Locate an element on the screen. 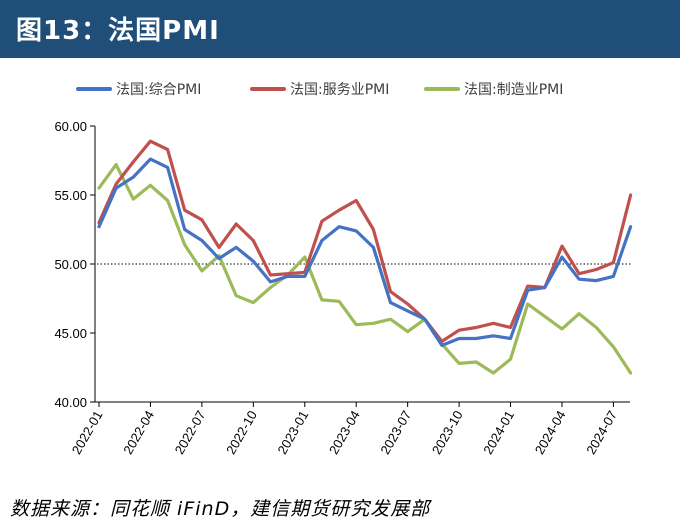 The width and height of the screenshot is (680, 528). x-tick-label: 2024-01 is located at coordinates (498, 432).